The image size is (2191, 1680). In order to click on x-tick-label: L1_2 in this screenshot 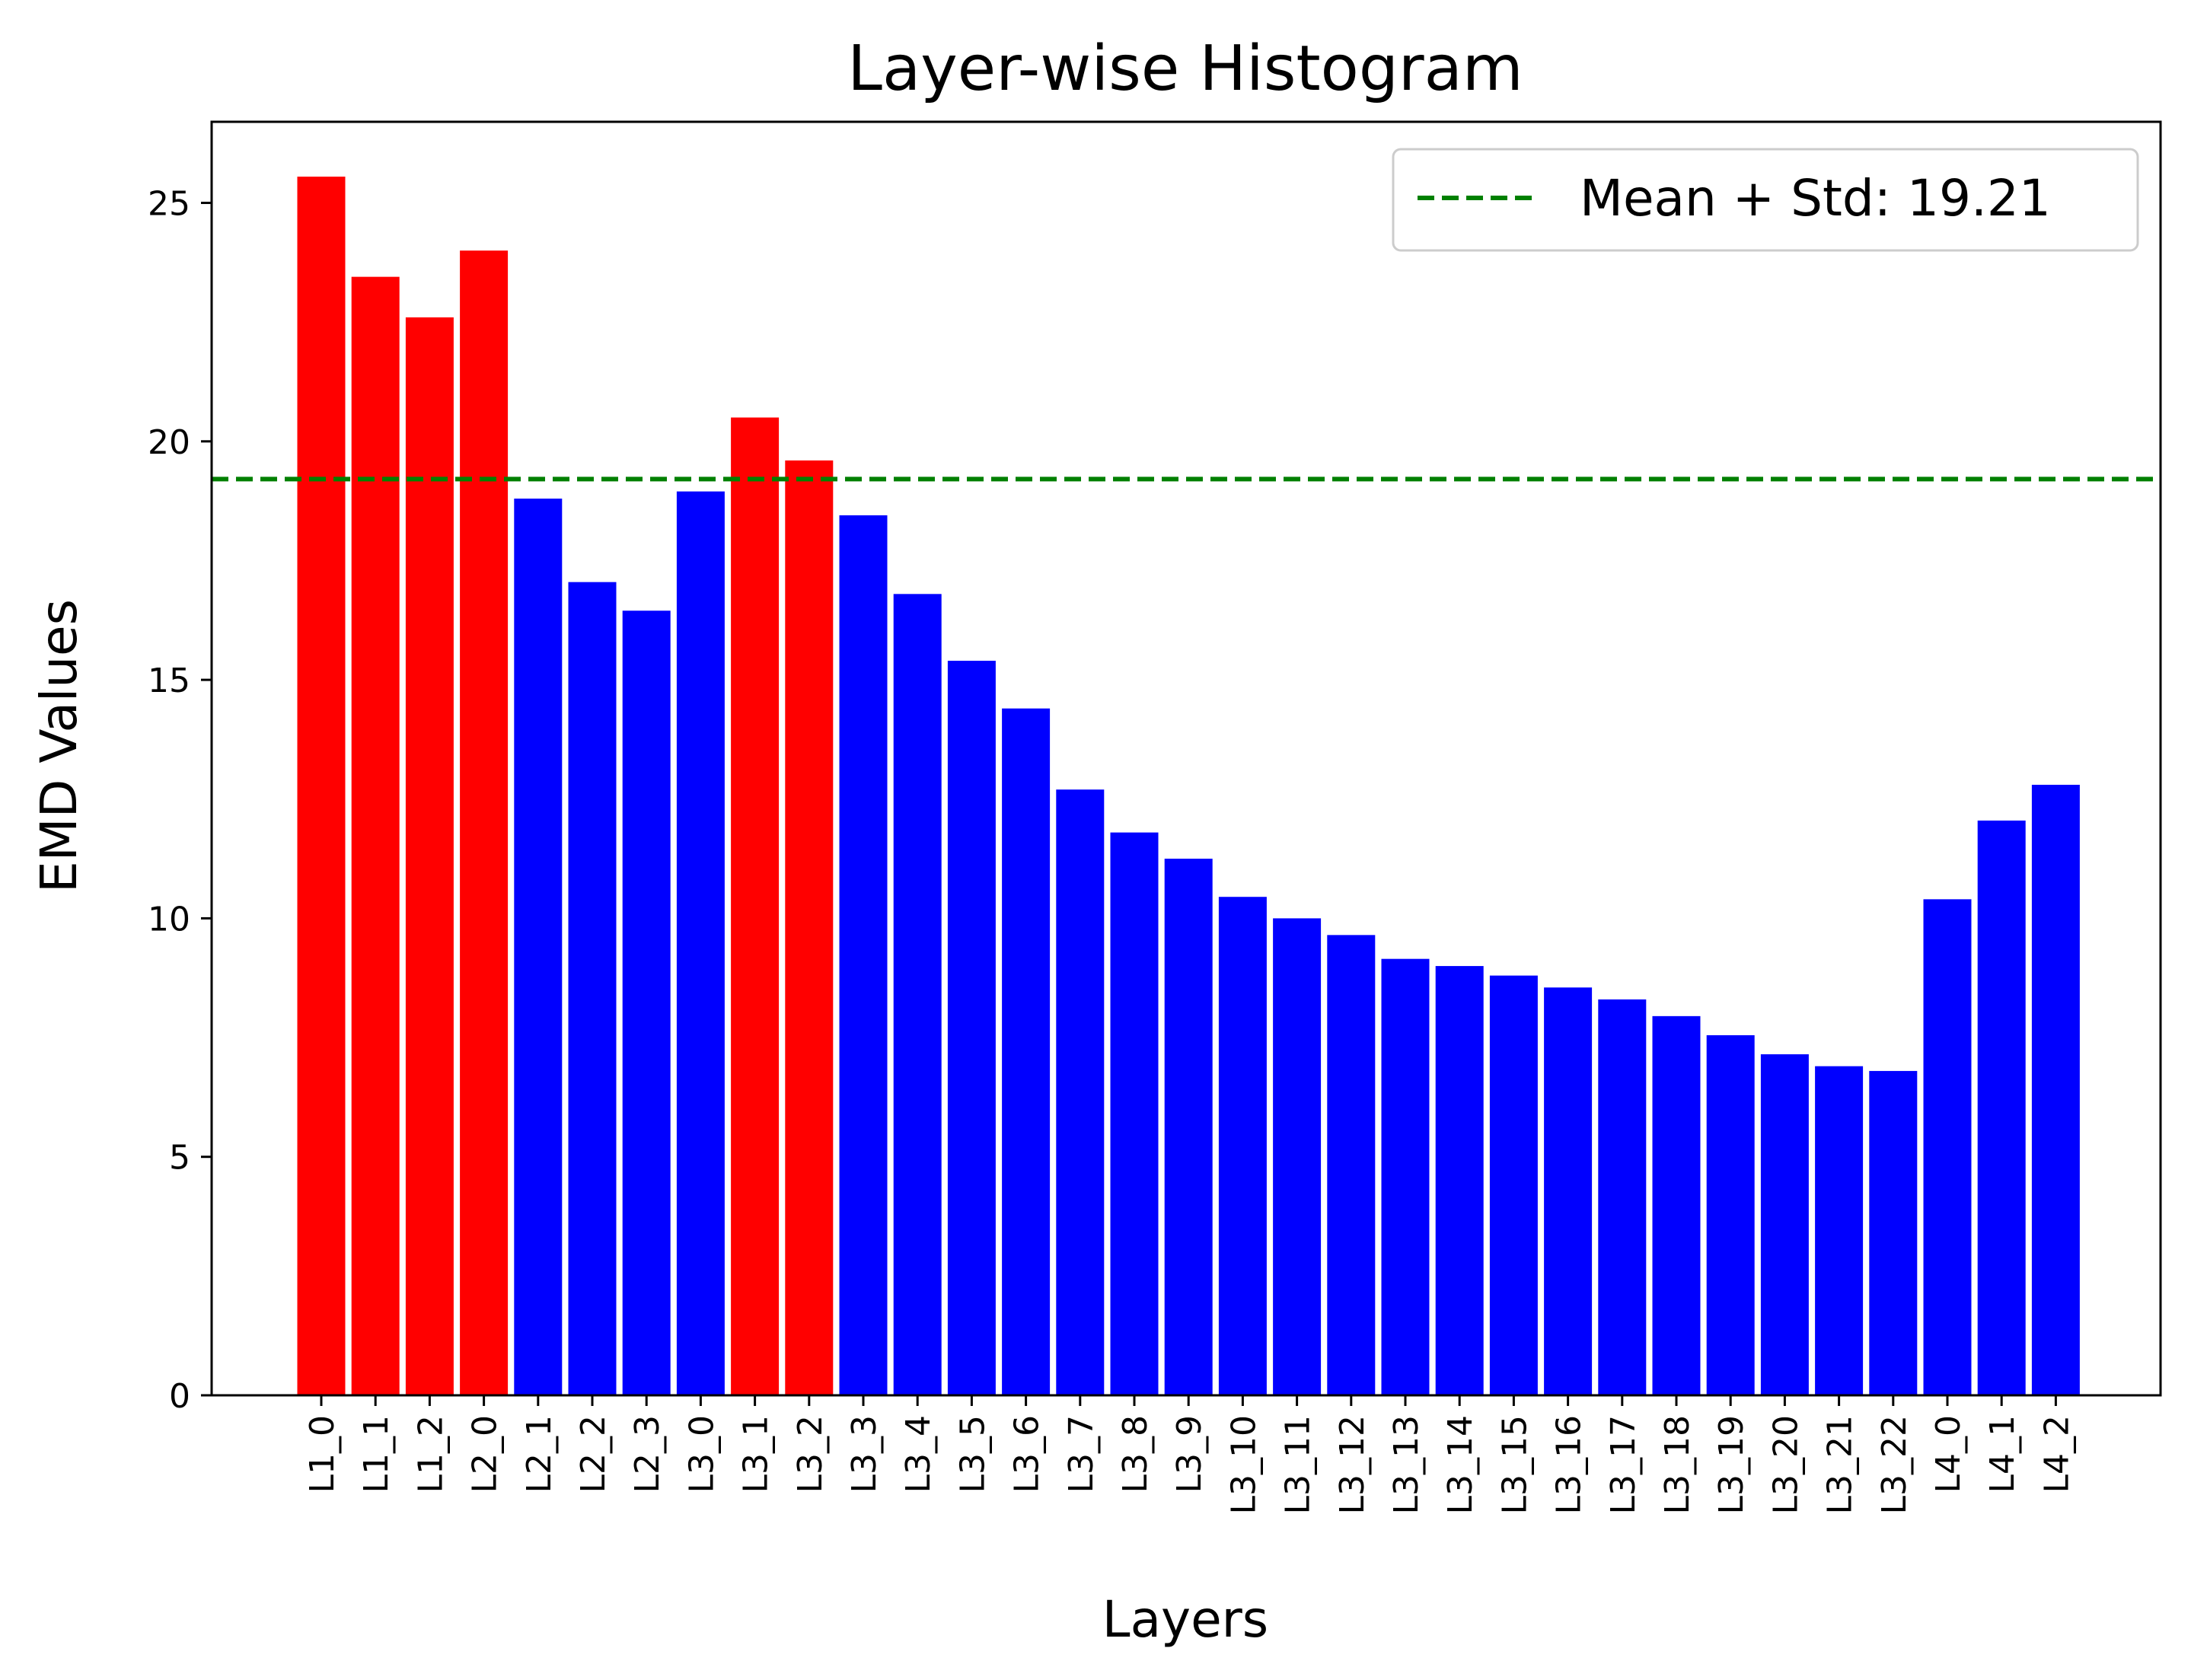, I will do `click(431, 1455)`.